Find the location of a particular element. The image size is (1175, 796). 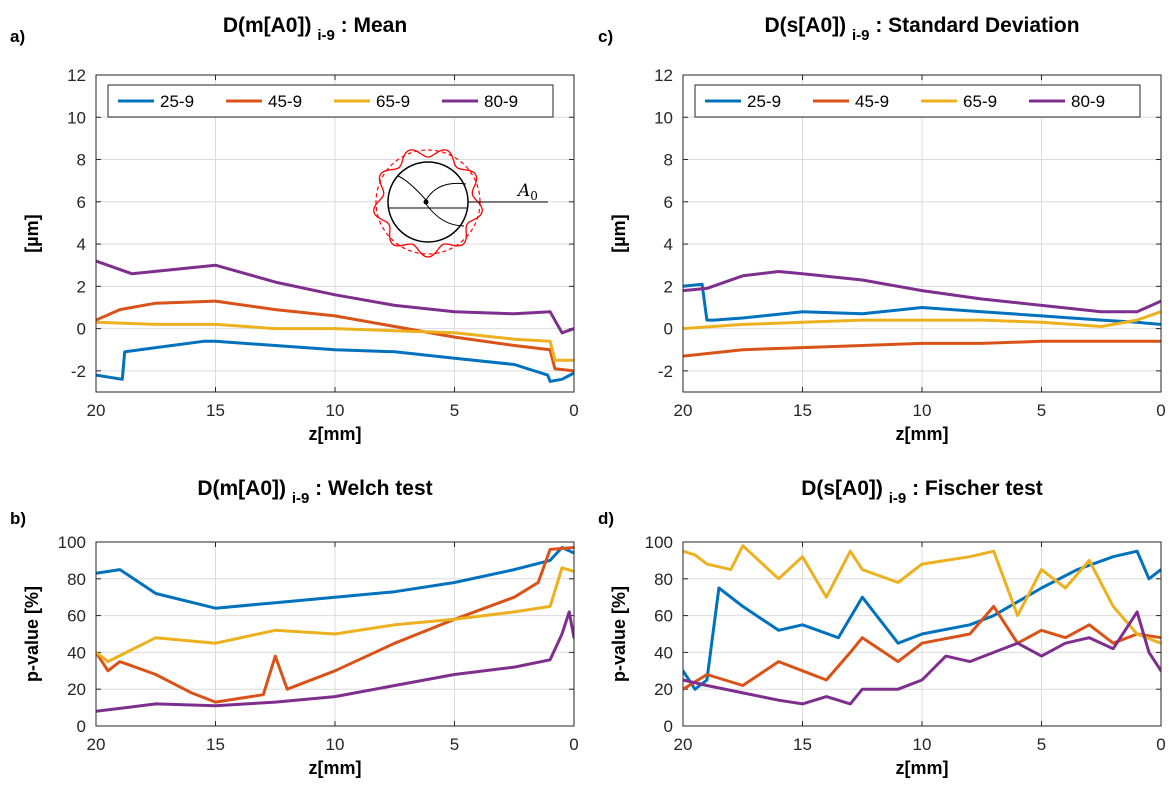

a0-letter: A is located at coordinates (523, 191).